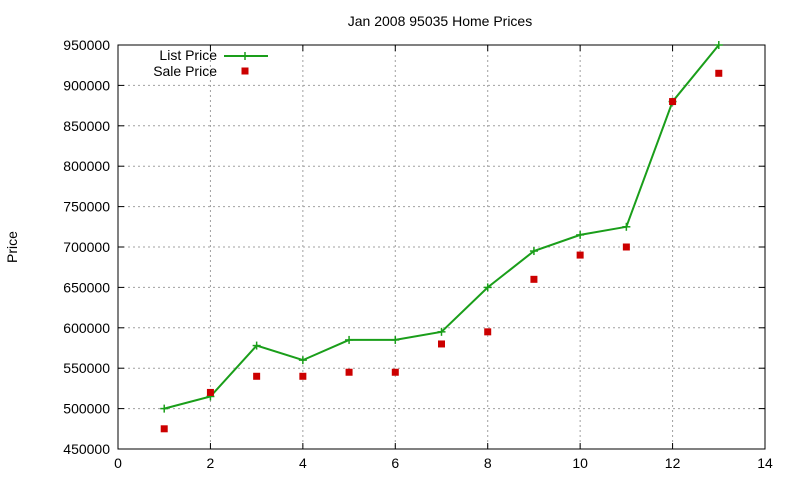 The image size is (800, 485). I want to click on y-tick-label: 500000, so click(86, 409).